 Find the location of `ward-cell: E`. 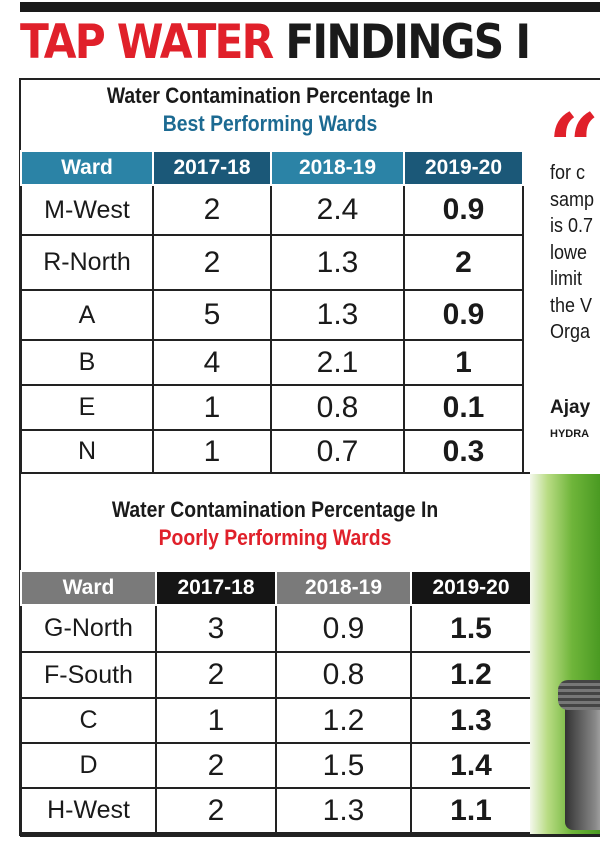

ward-cell: E is located at coordinates (87, 407).